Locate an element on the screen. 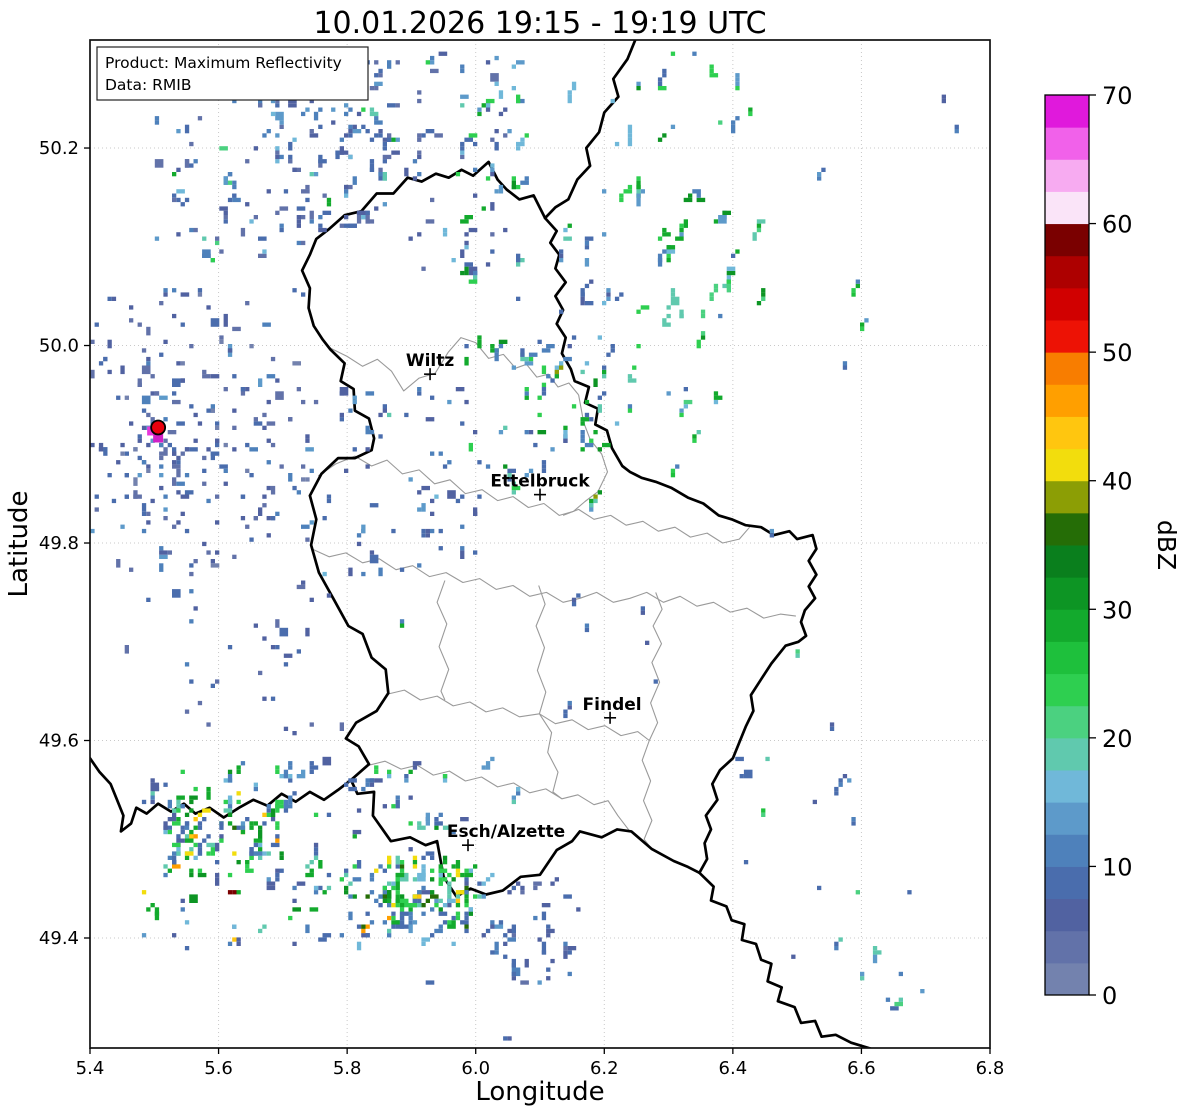 The image size is (1179, 1117). x-tick-label: 5.6 is located at coordinates (218, 1068).